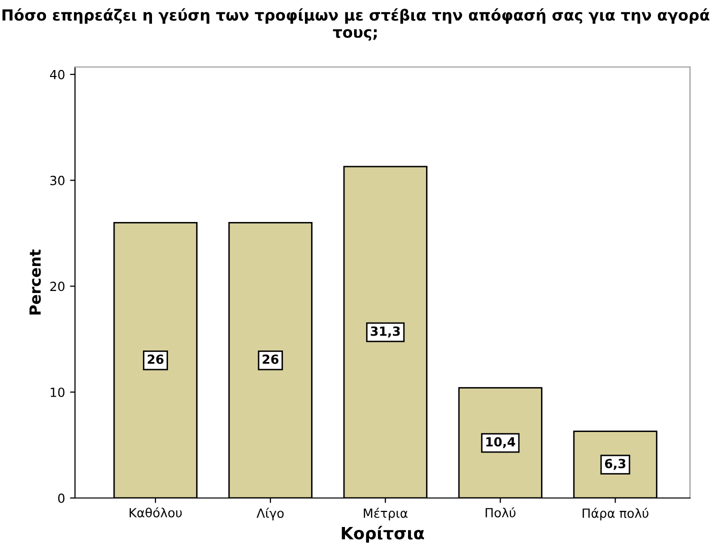  What do you see at coordinates (35, 282) in the screenshot?
I see `y-axis-title: Percent` at bounding box center [35, 282].